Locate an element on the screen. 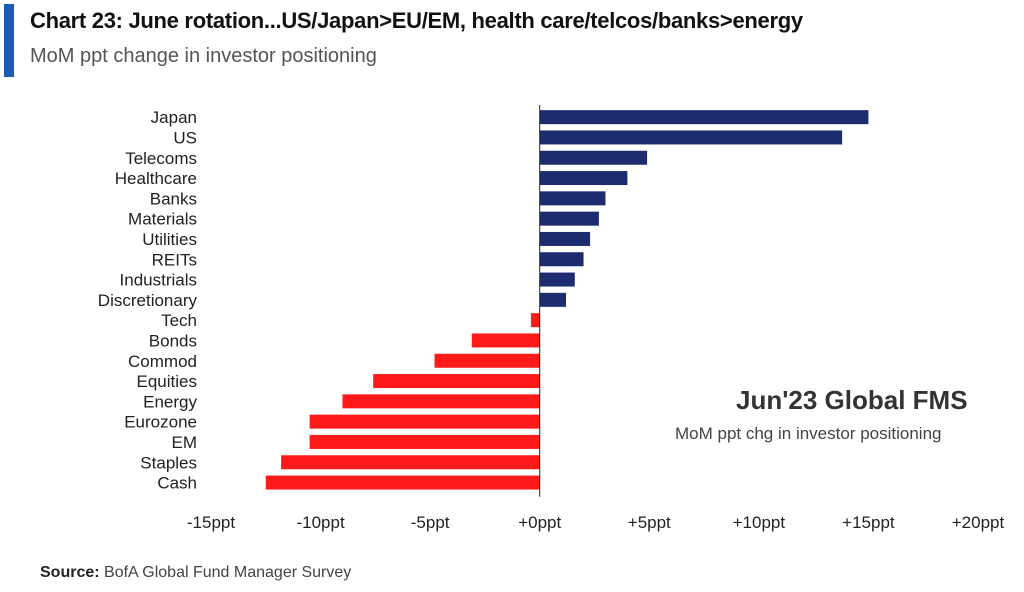  bar-materials is located at coordinates (569, 218).